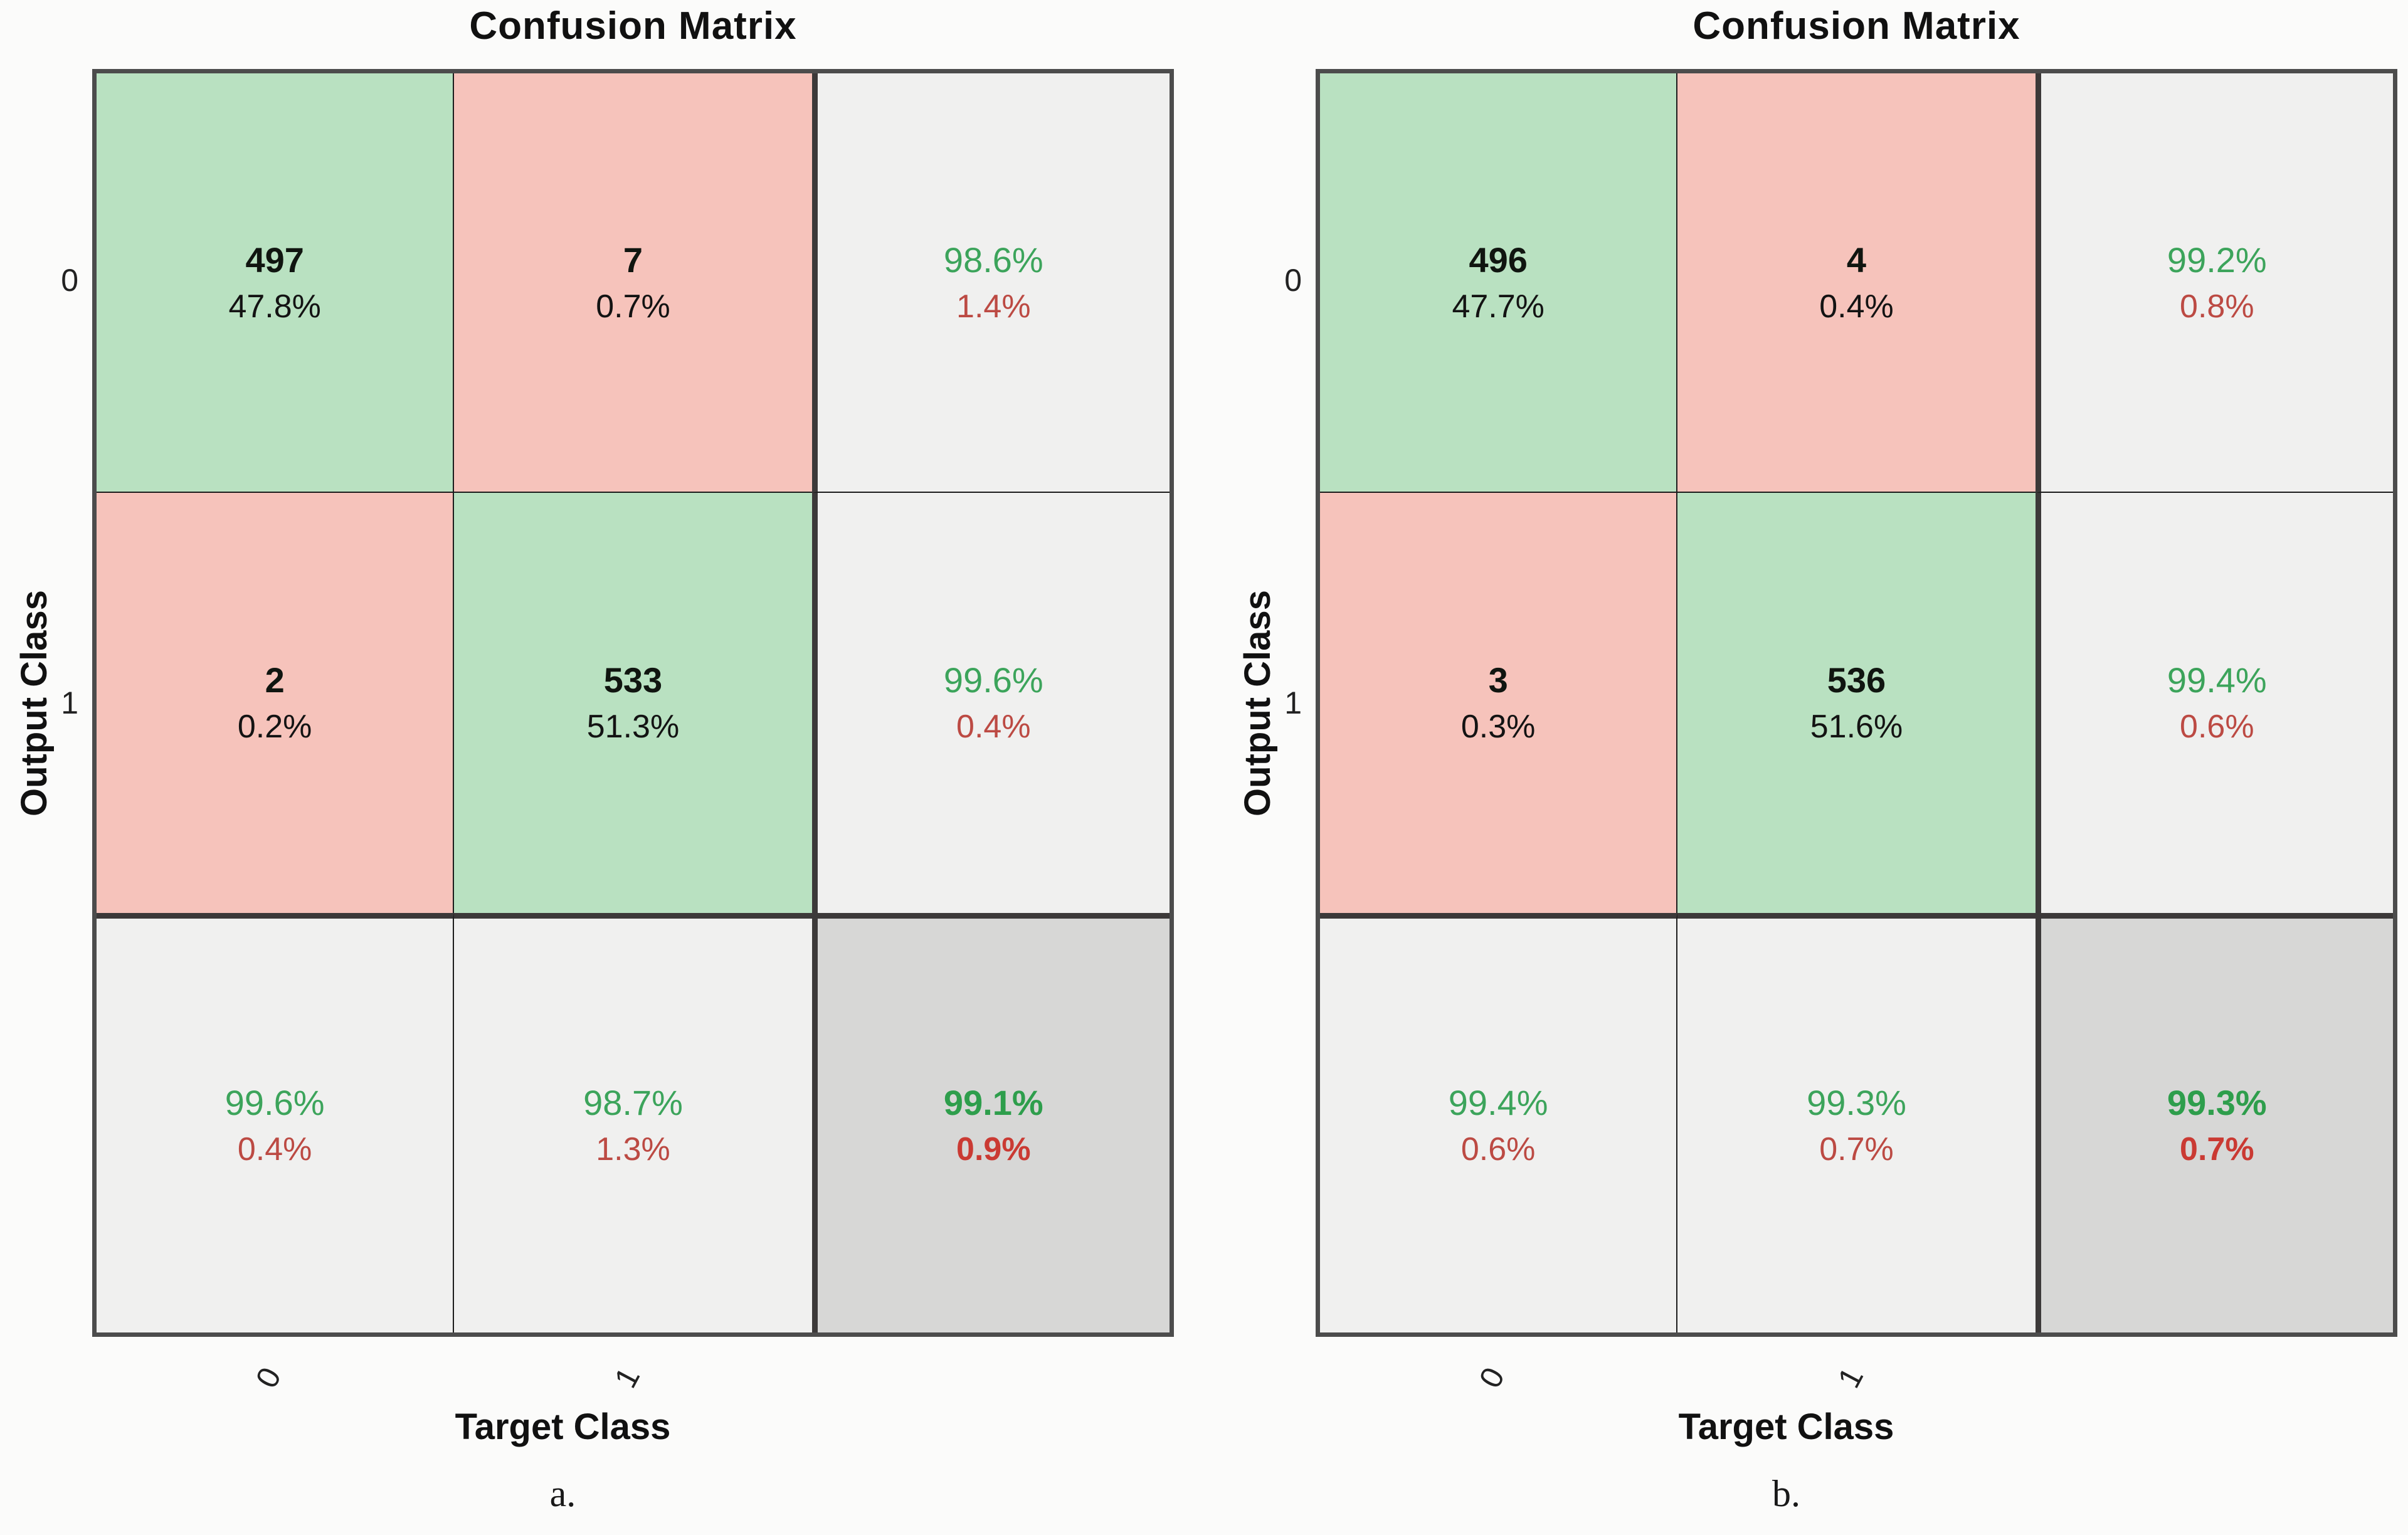 The image size is (2408, 1535). What do you see at coordinates (1856, 1102) in the screenshot?
I see `col-summary-green: 99.3%` at bounding box center [1856, 1102].